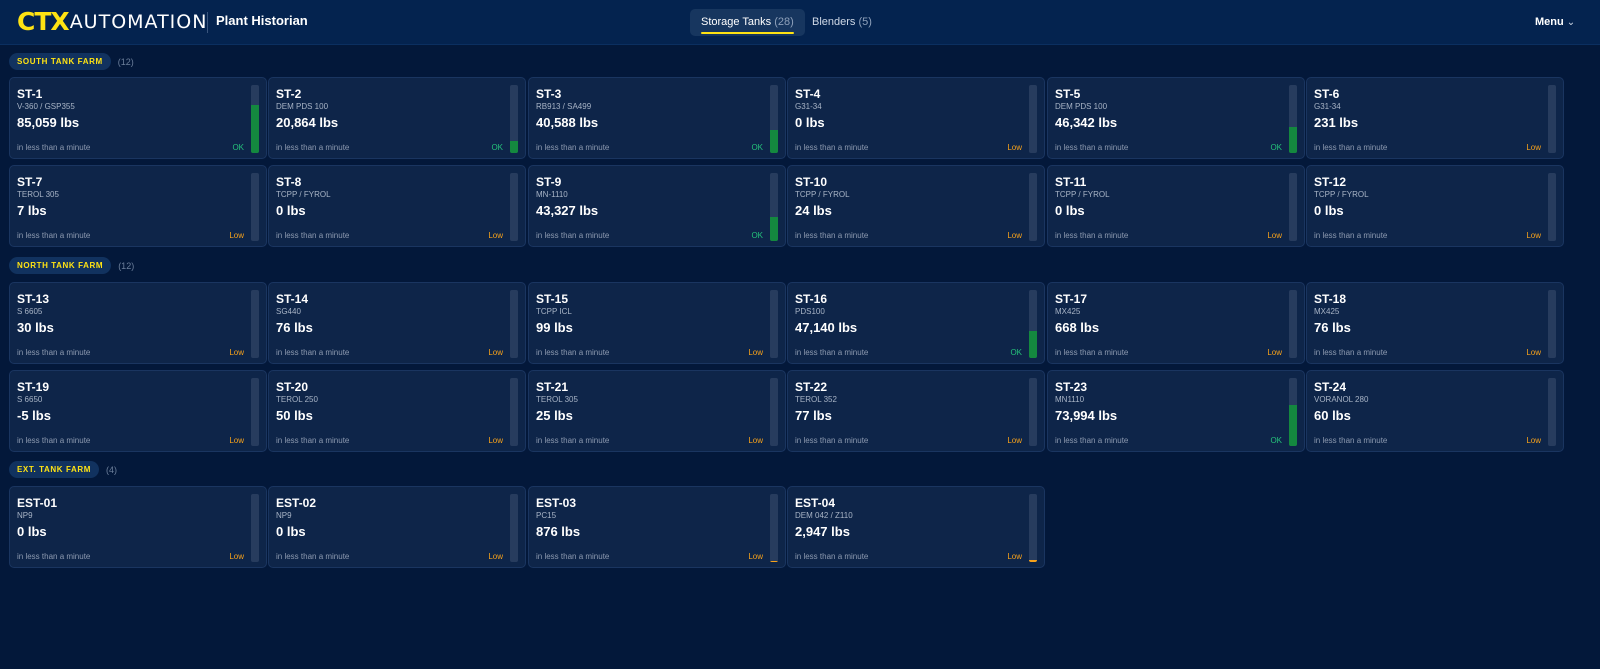  I want to click on tank-id: ST-3, so click(549, 94).